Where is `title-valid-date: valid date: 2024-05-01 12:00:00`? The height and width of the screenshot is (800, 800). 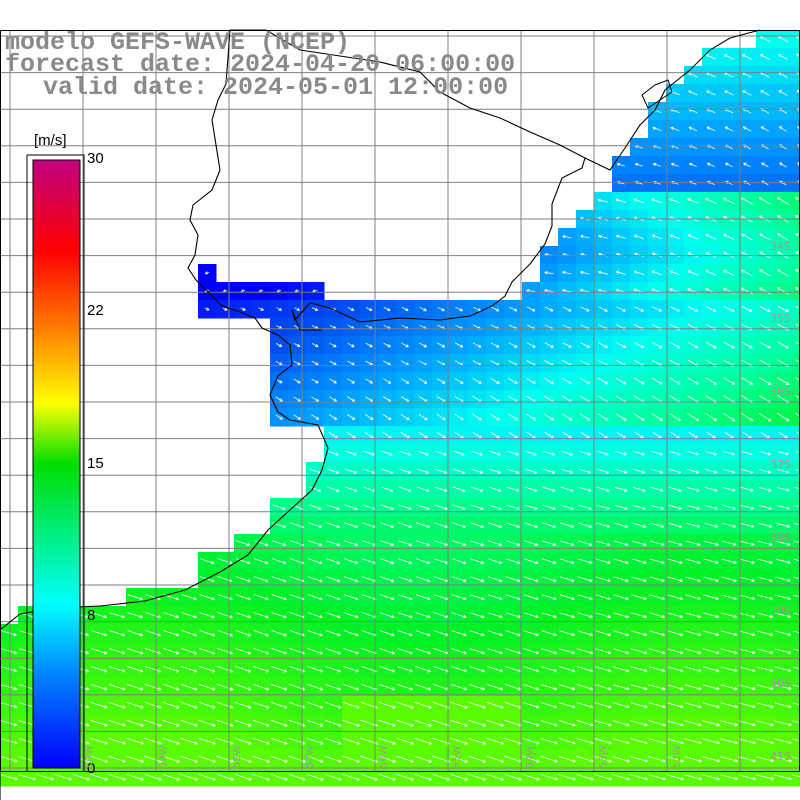 title-valid-date: valid date: 2024-05-01 12:00:00 is located at coordinates (276, 87).